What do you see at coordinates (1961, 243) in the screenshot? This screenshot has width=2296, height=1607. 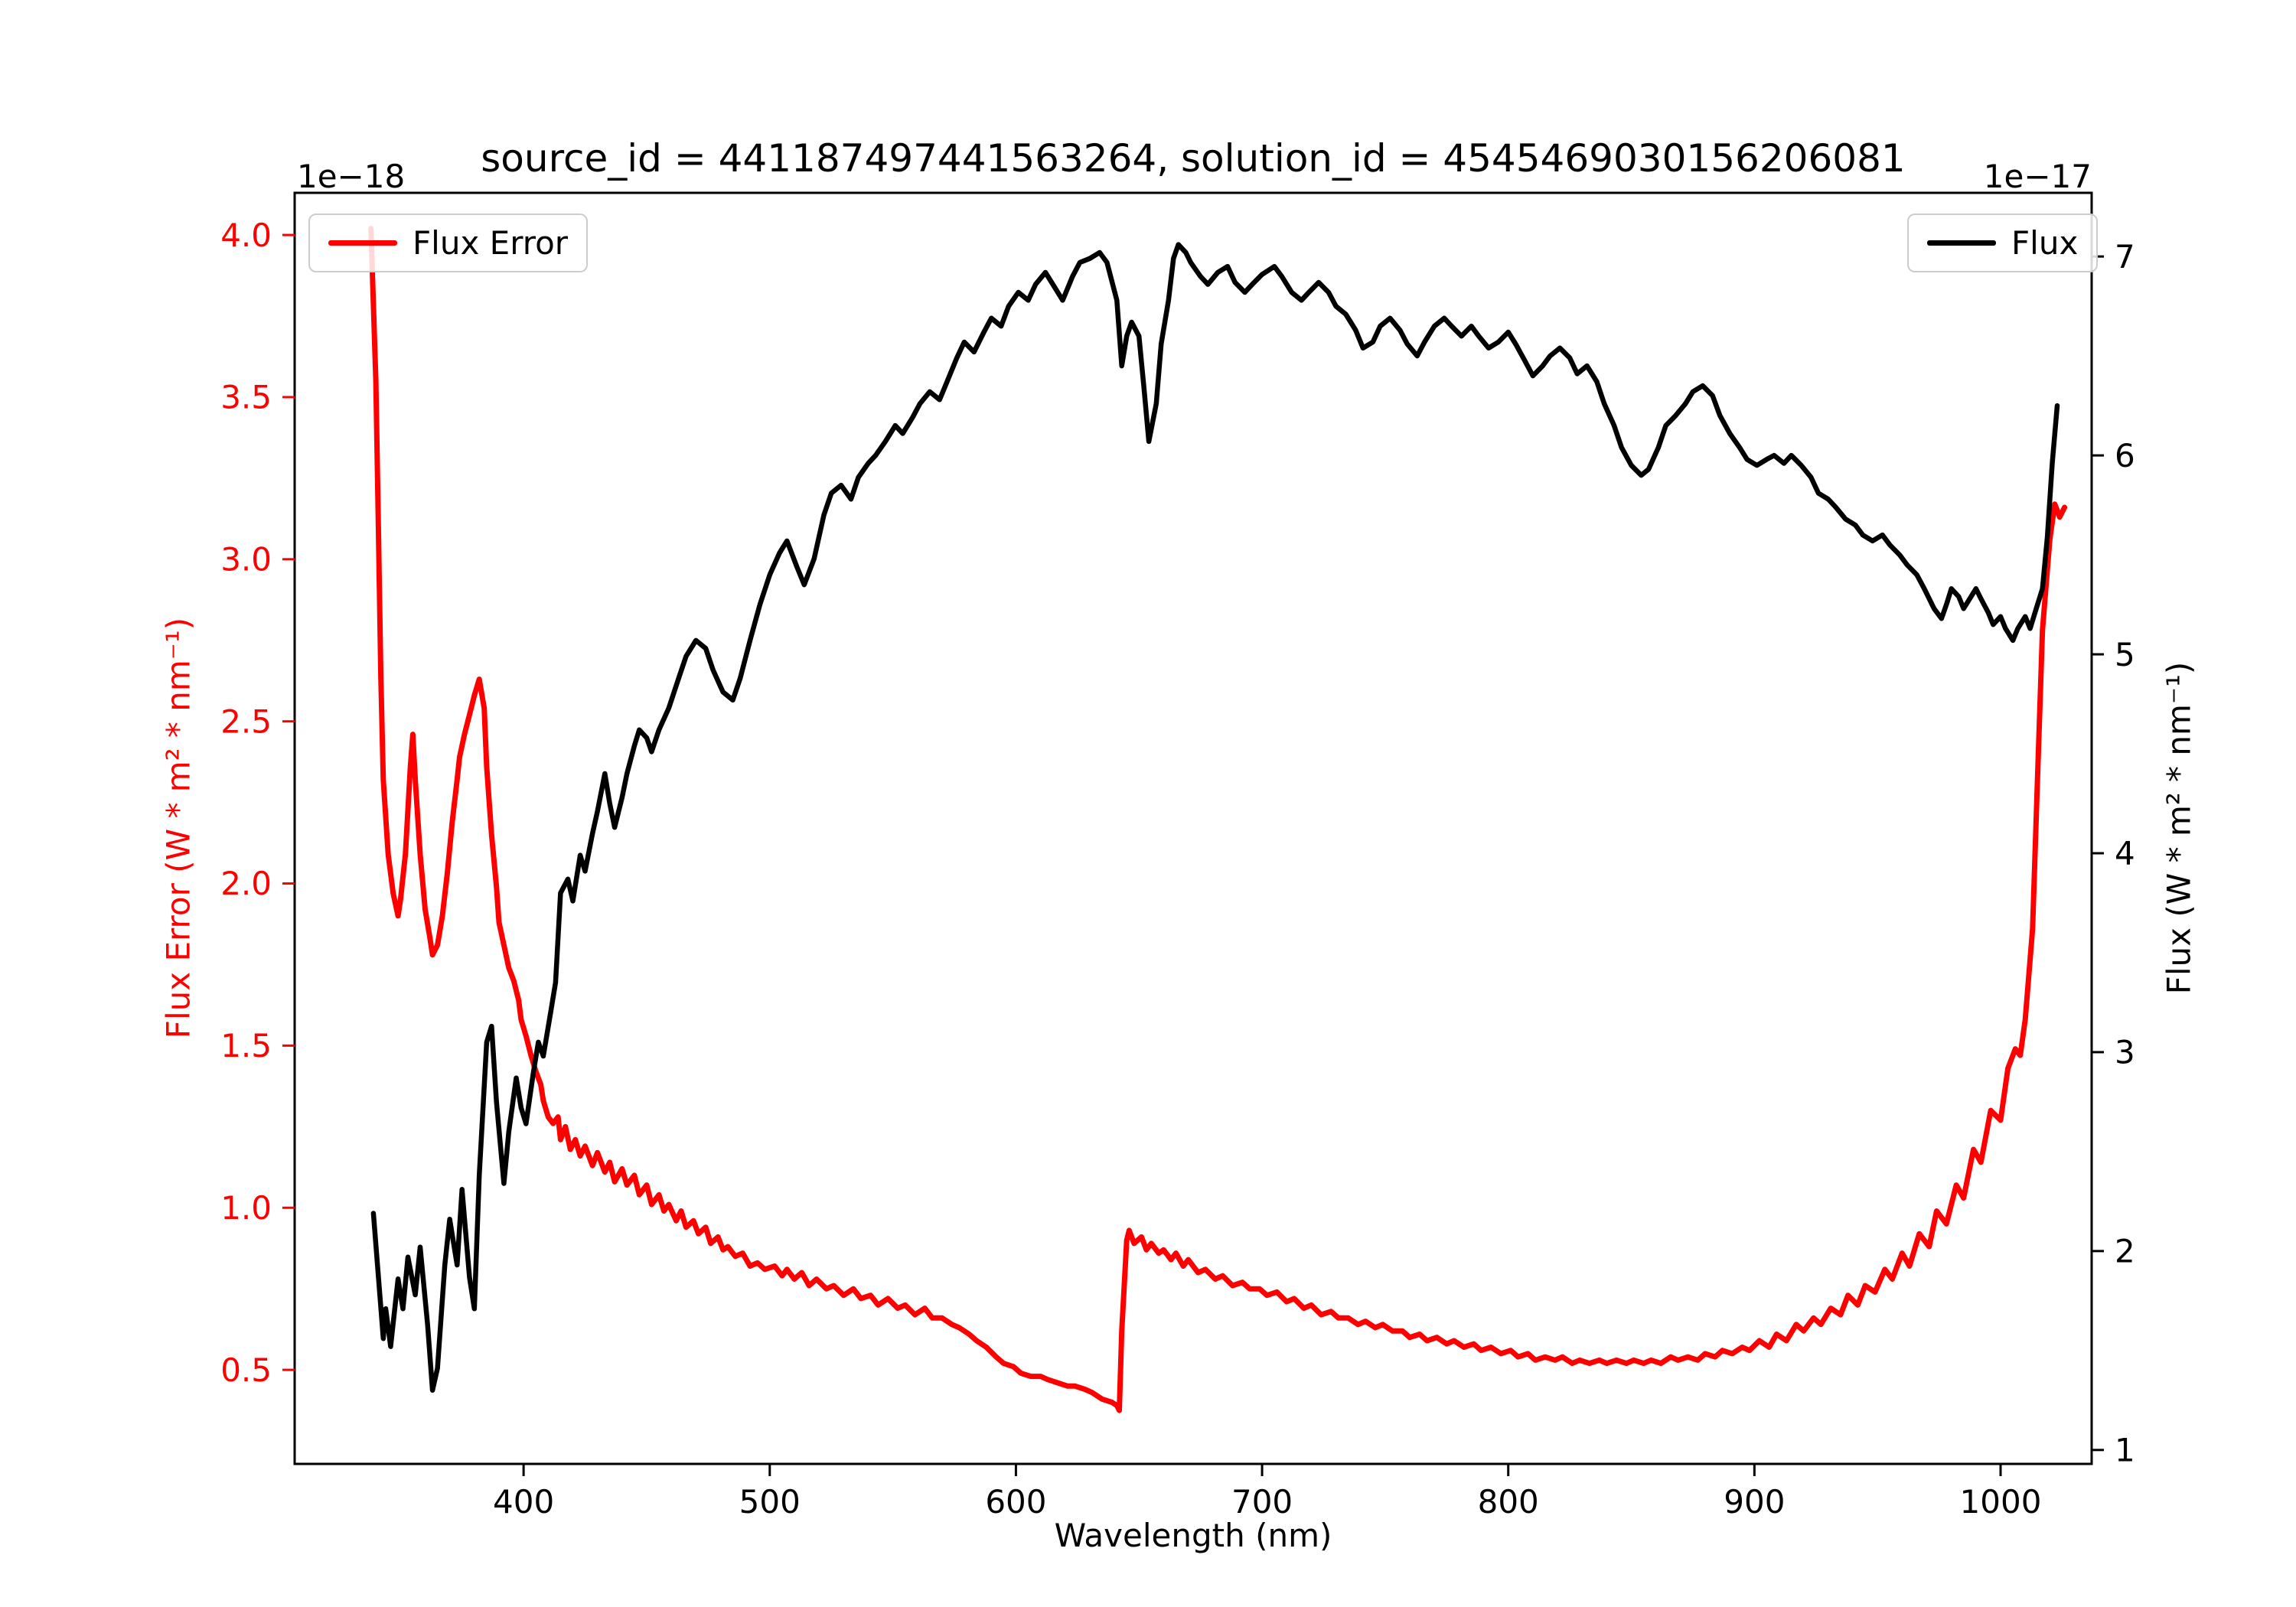 I see `flux-line-sample` at bounding box center [1961, 243].